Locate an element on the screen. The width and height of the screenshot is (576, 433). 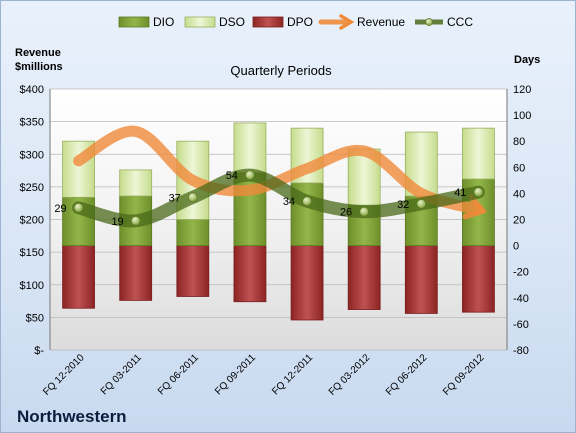
legend-label-ccc: CCC is located at coordinates (460, 22).